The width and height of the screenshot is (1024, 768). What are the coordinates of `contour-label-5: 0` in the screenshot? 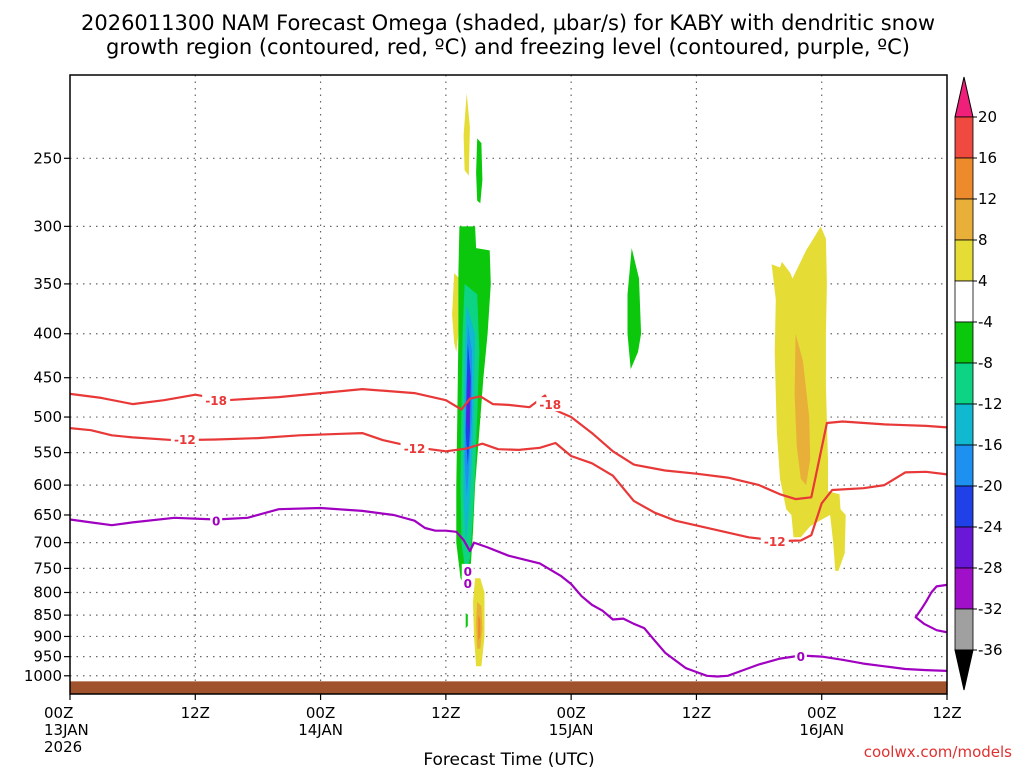 It's located at (216, 522).